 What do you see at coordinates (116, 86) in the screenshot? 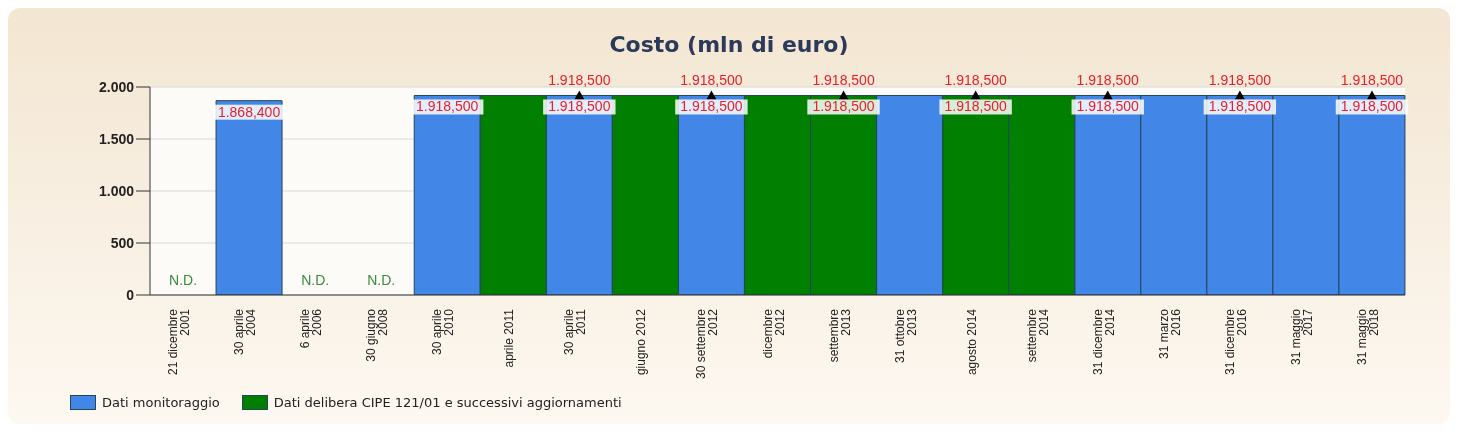
I see `y-tick-label: 2.000` at bounding box center [116, 86].